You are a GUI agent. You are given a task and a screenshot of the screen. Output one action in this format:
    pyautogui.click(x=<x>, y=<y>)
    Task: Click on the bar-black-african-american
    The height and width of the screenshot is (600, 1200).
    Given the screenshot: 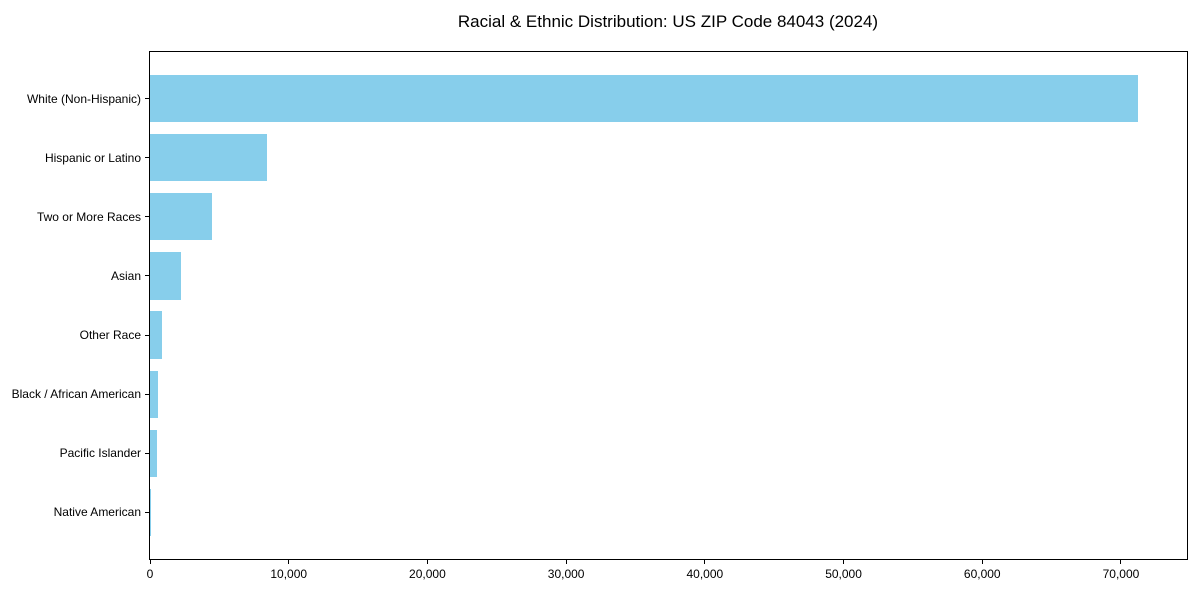 What is the action you would take?
    pyautogui.click(x=154, y=394)
    